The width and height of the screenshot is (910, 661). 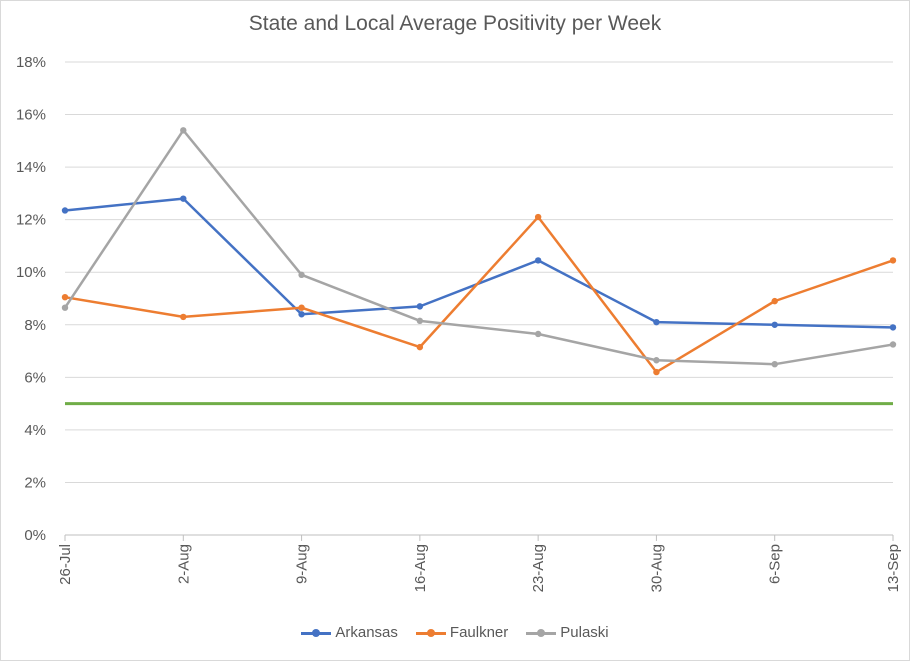 I want to click on y-tick-label: 14%, so click(x=31, y=167).